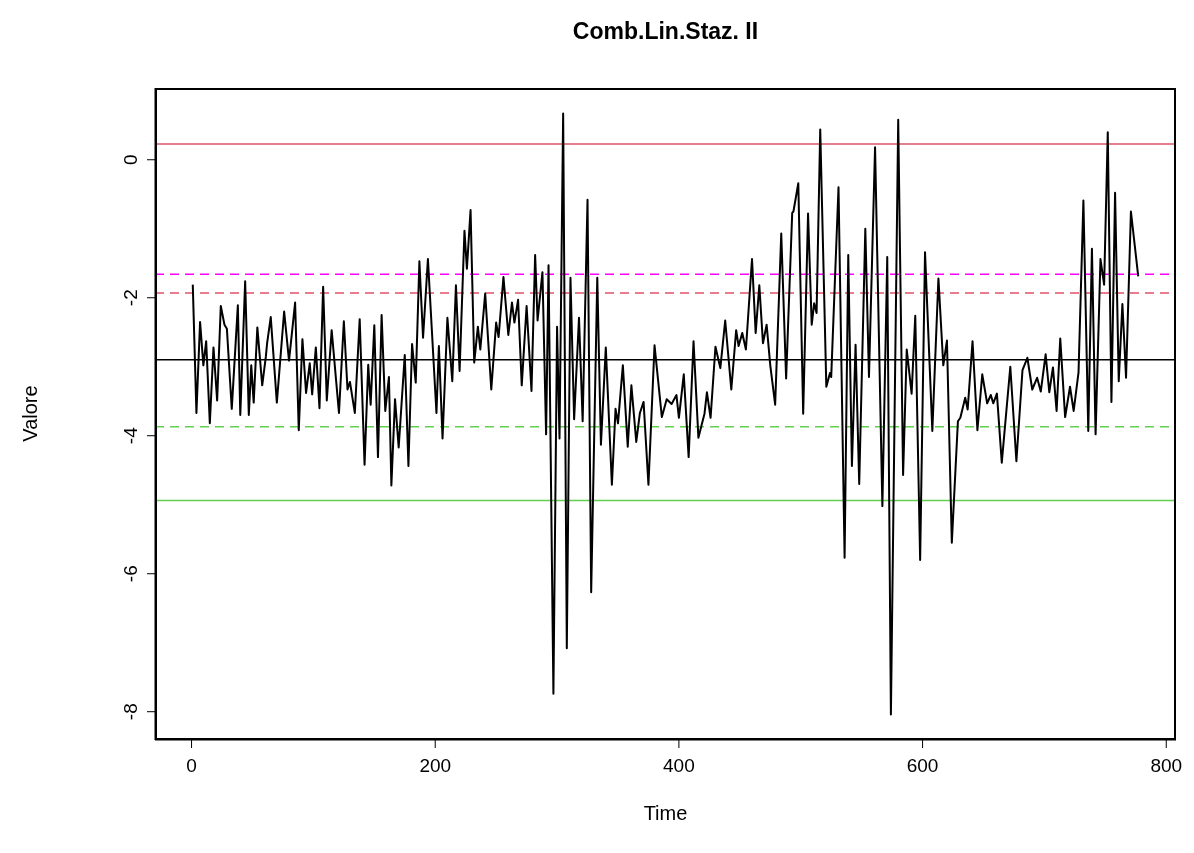 Image resolution: width=1194 pixels, height=853 pixels. Describe the element at coordinates (130, 712) in the screenshot. I see `y-tick-label: -8` at that location.